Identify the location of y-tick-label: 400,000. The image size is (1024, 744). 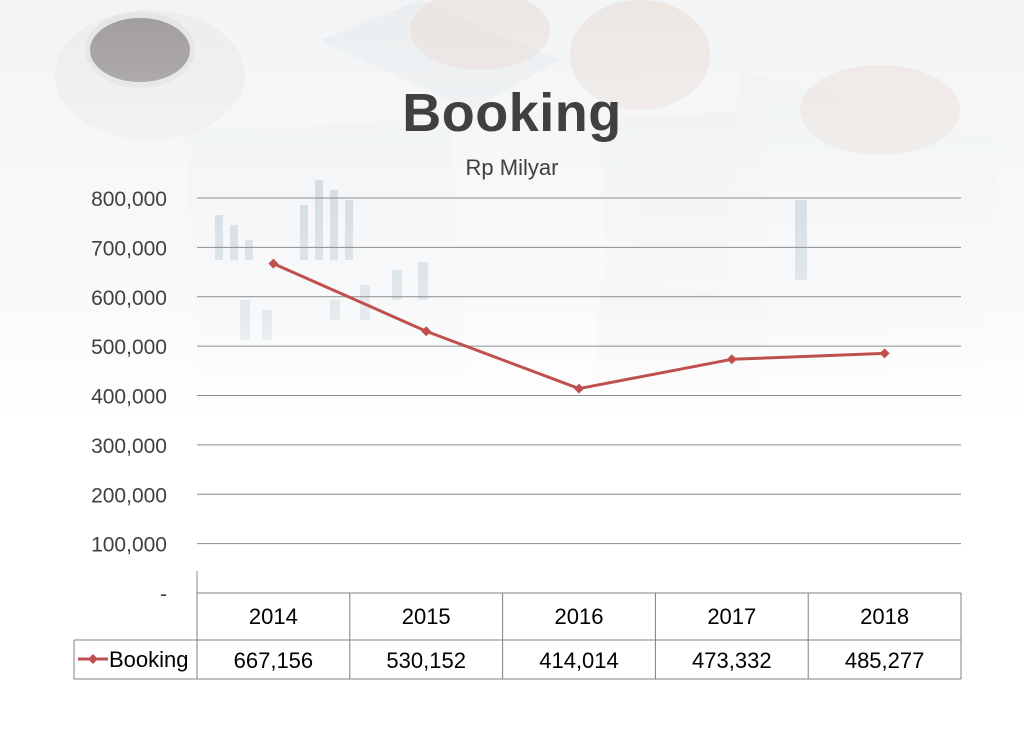
(129, 397).